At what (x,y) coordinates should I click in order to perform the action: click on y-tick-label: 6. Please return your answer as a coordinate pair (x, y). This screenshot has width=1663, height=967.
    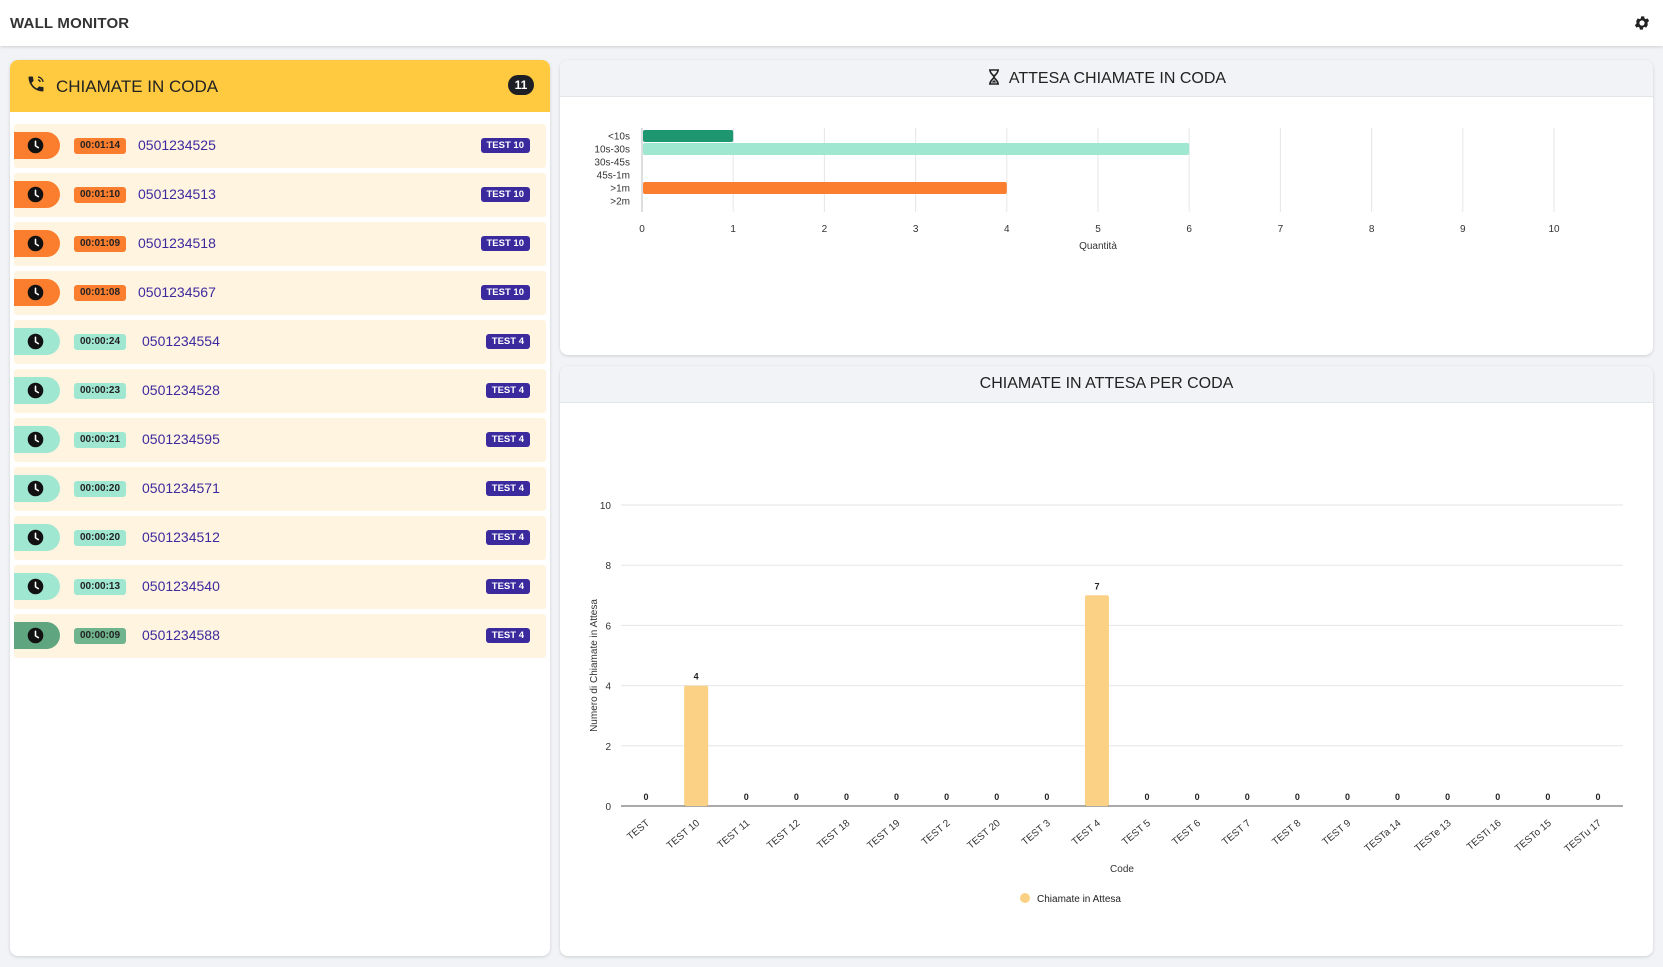
    Looking at the image, I should click on (608, 626).